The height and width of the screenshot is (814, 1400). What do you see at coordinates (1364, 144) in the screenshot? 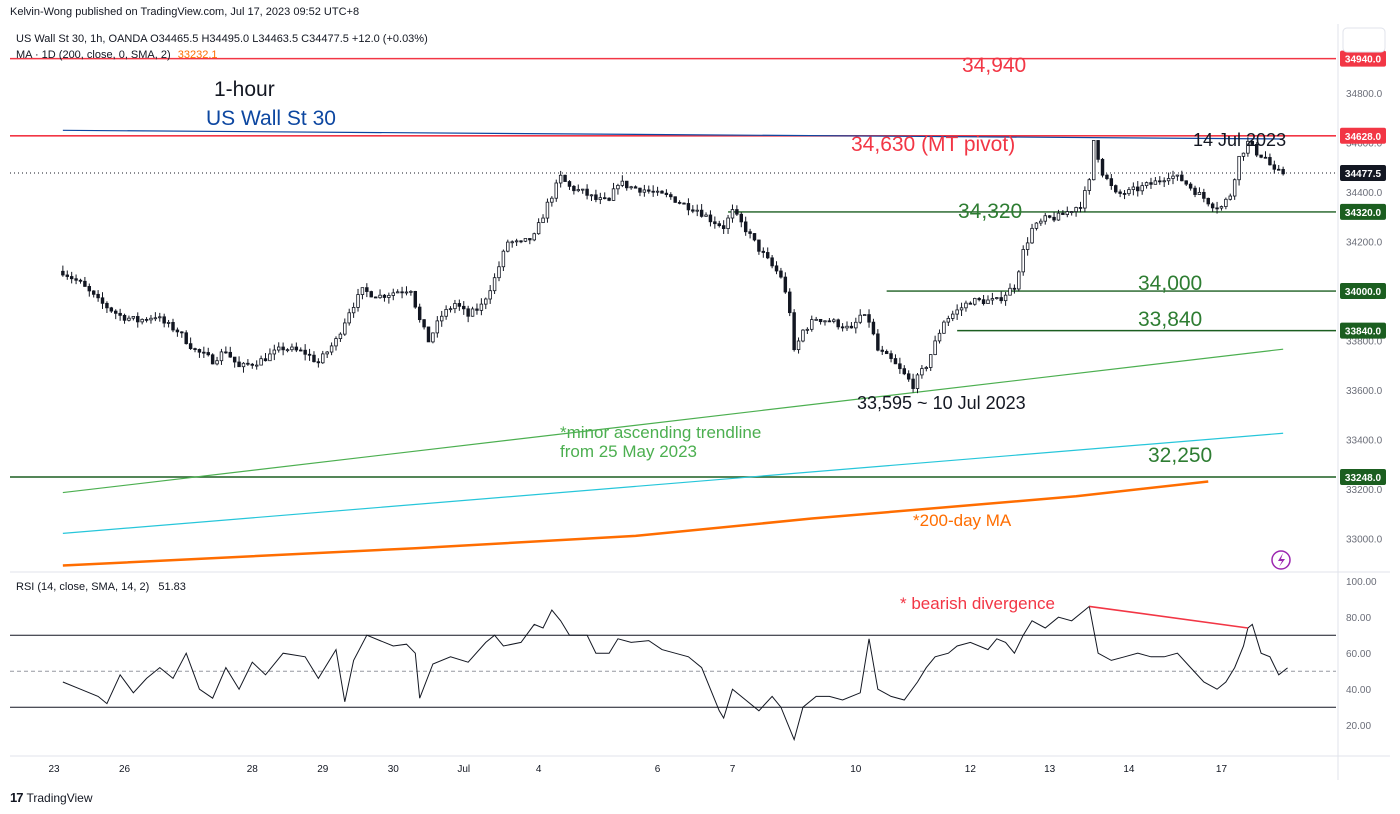
I see `price-tick-label: 34600.0` at bounding box center [1364, 144].